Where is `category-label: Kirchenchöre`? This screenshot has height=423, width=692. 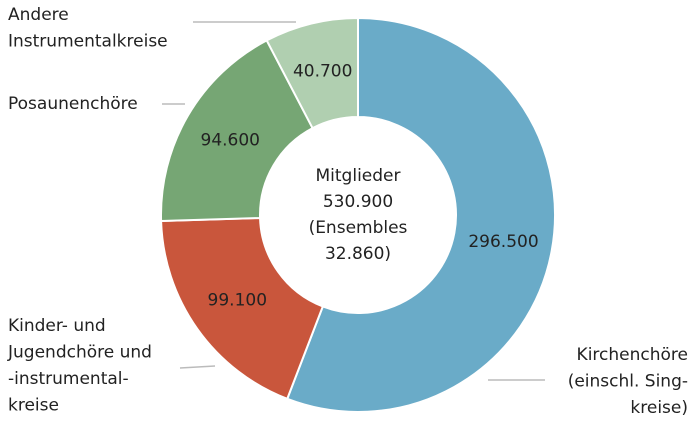 category-label: Kirchenchöre is located at coordinates (632, 355).